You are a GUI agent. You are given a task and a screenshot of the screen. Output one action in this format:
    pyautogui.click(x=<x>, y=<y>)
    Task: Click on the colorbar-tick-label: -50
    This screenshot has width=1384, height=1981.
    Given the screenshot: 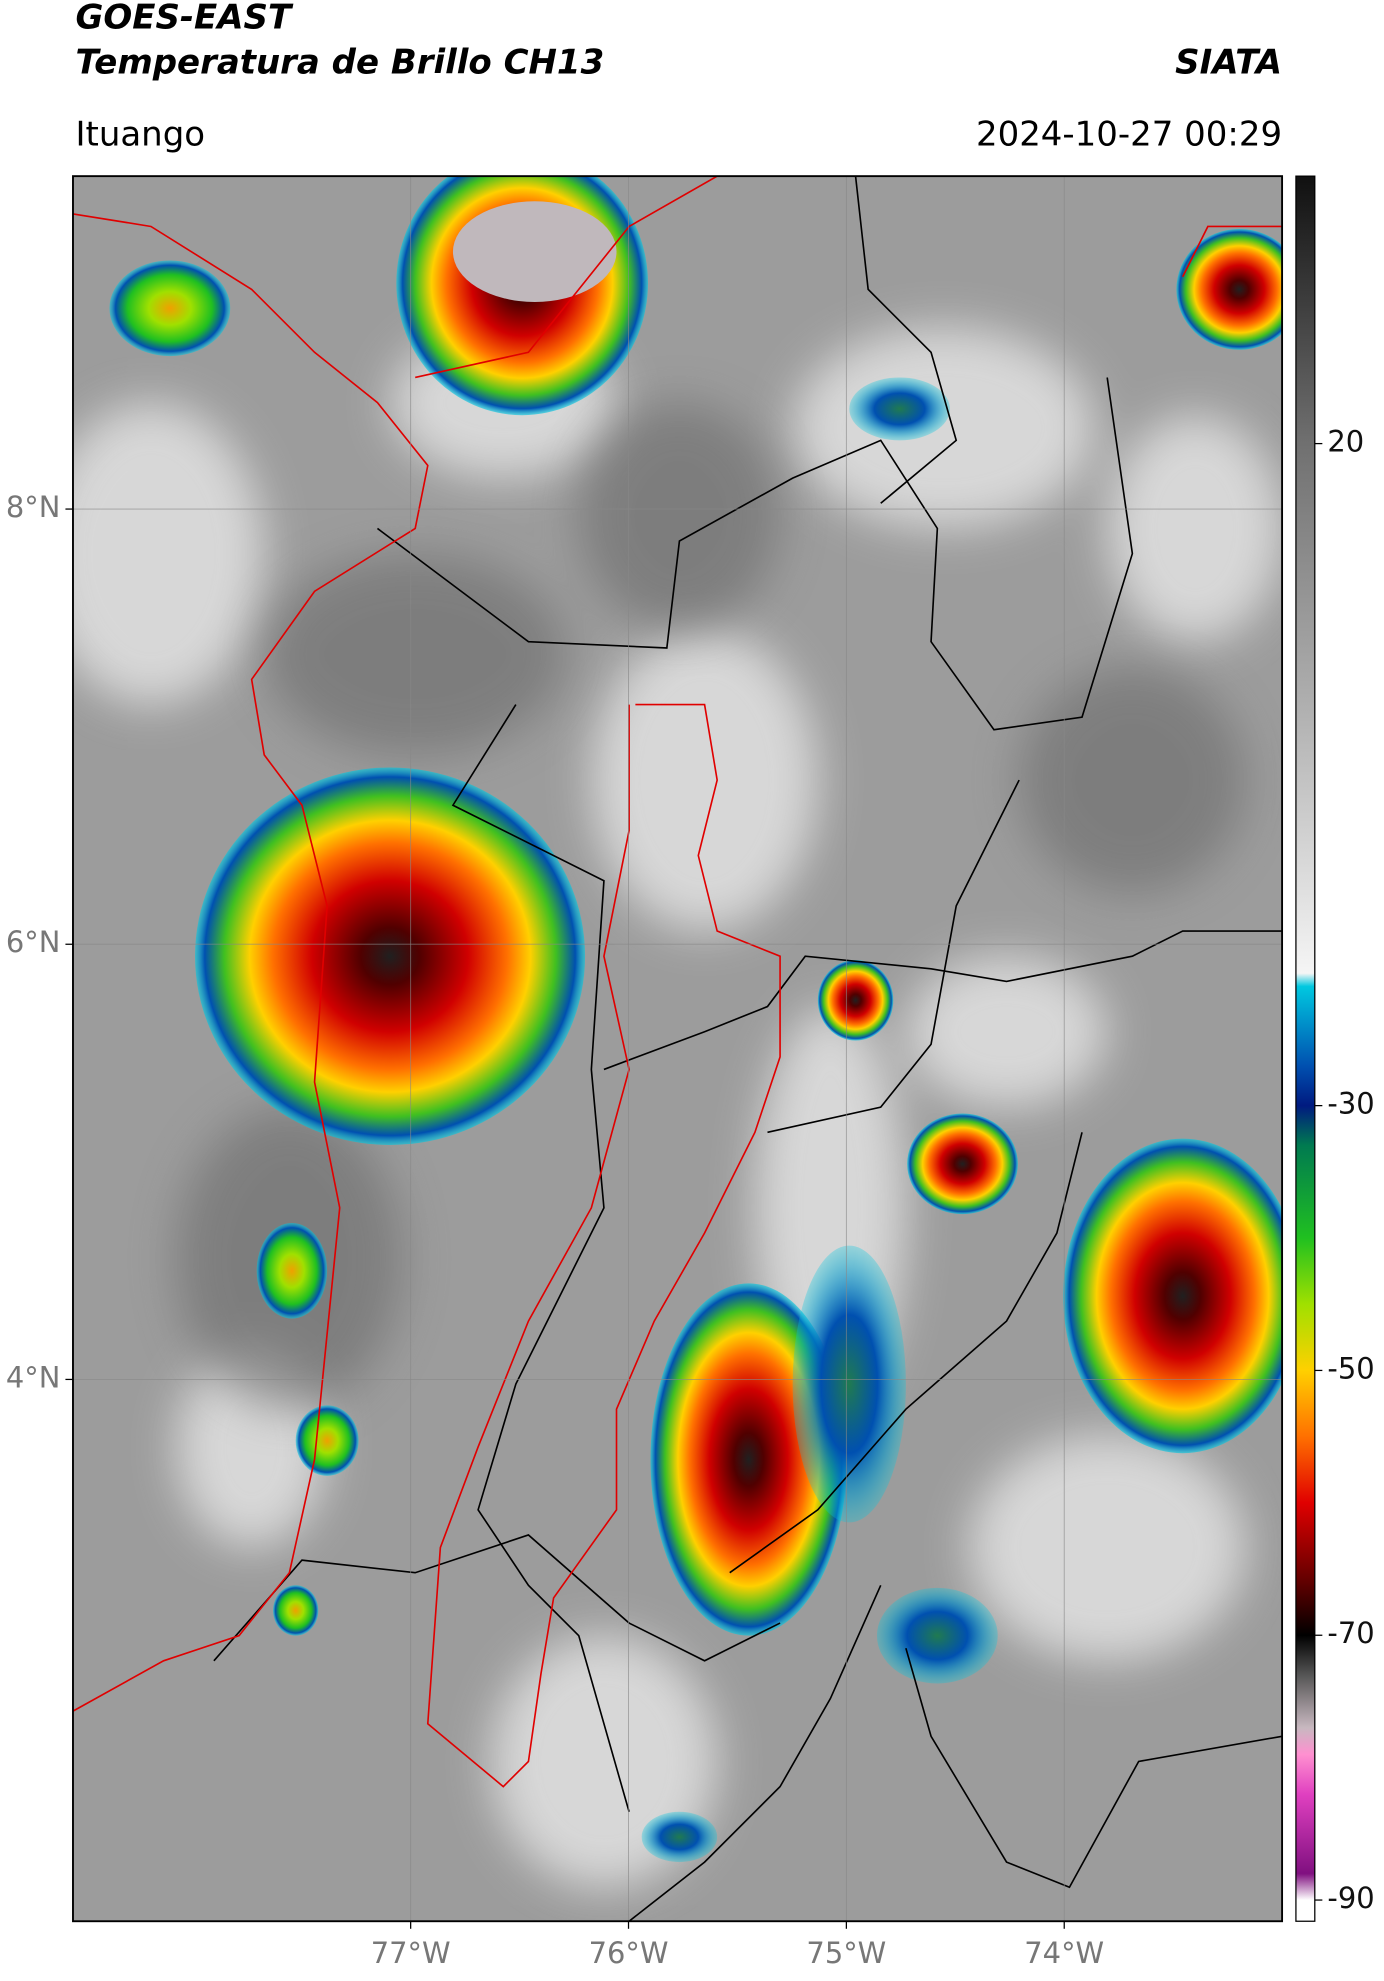 What is the action you would take?
    pyautogui.click(x=1350, y=1368)
    